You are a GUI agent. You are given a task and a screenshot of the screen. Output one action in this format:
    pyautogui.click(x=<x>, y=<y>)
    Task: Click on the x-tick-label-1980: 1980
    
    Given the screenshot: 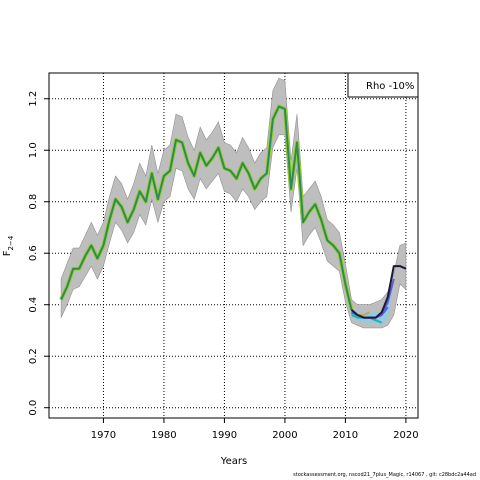 What is the action you would take?
    pyautogui.click(x=163, y=435)
    